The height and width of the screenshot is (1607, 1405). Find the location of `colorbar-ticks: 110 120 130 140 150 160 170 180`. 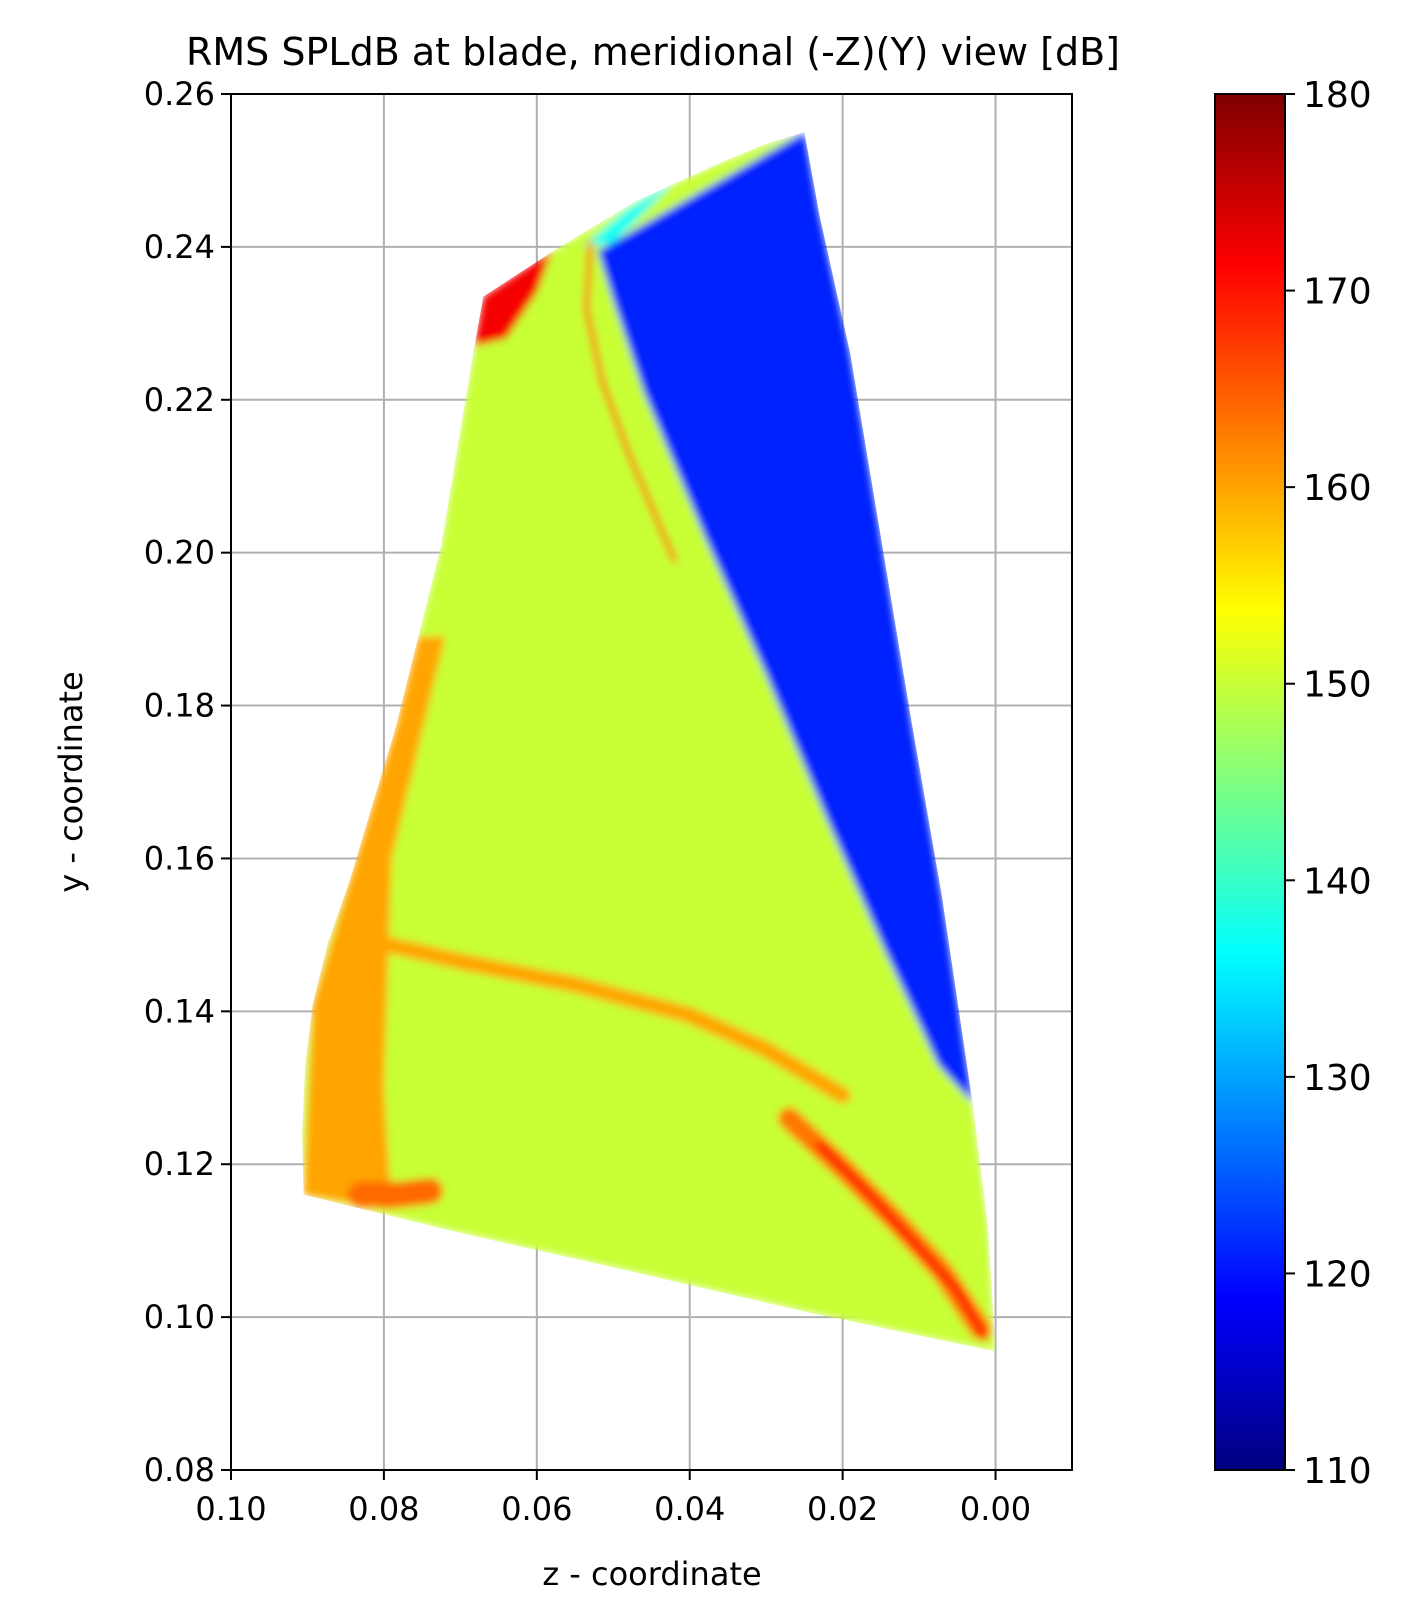

colorbar-ticks: 110 120 130 140 150 160 170 180 is located at coordinates (1328, 783).